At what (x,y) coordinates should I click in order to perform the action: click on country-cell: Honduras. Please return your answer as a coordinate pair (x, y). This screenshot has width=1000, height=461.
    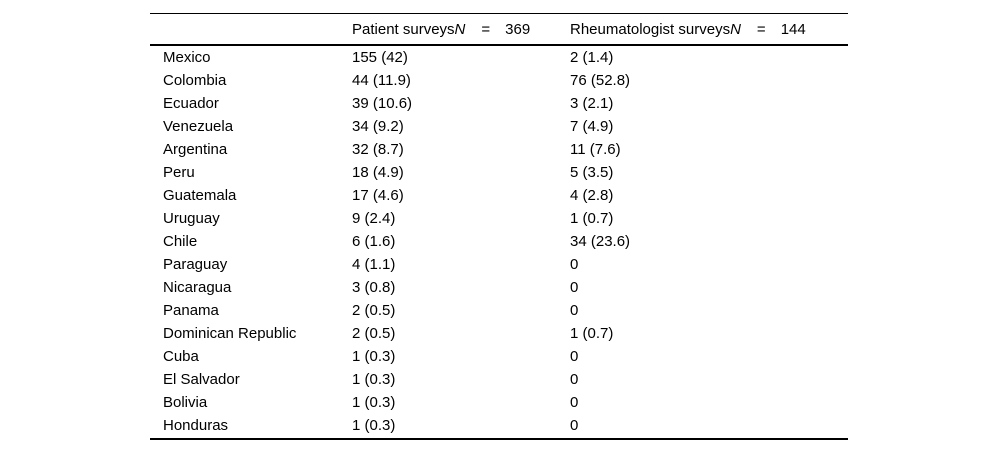
    Looking at the image, I should click on (196, 425).